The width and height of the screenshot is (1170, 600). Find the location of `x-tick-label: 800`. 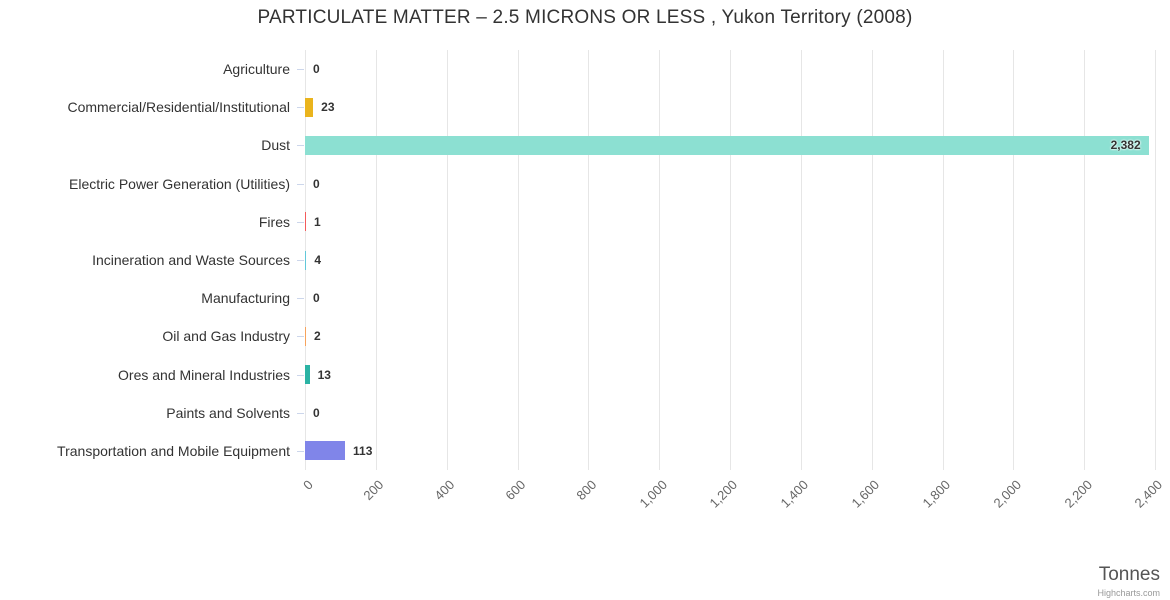

x-tick-label: 800 is located at coordinates (585, 490).